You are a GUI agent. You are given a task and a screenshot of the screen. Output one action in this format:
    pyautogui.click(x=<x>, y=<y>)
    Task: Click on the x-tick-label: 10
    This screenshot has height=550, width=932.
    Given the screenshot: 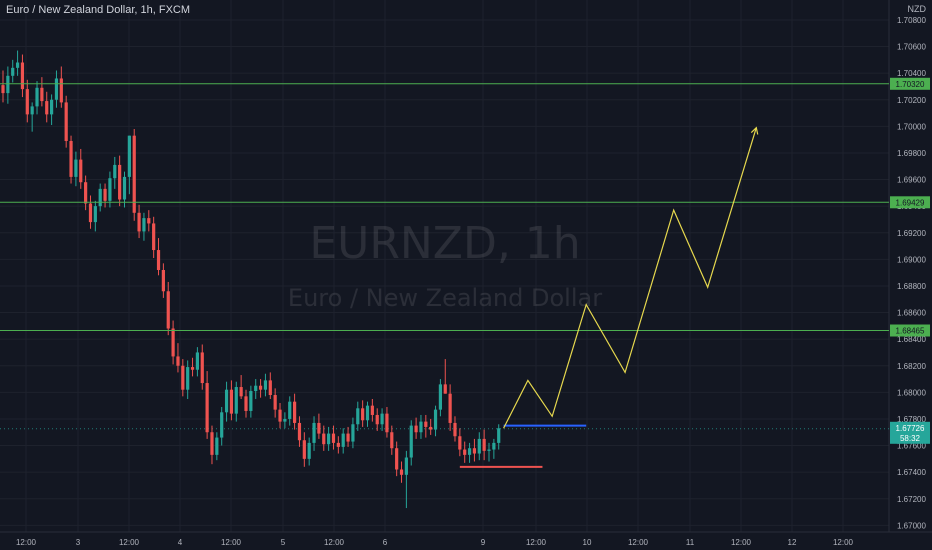 What is the action you would take?
    pyautogui.click(x=587, y=542)
    